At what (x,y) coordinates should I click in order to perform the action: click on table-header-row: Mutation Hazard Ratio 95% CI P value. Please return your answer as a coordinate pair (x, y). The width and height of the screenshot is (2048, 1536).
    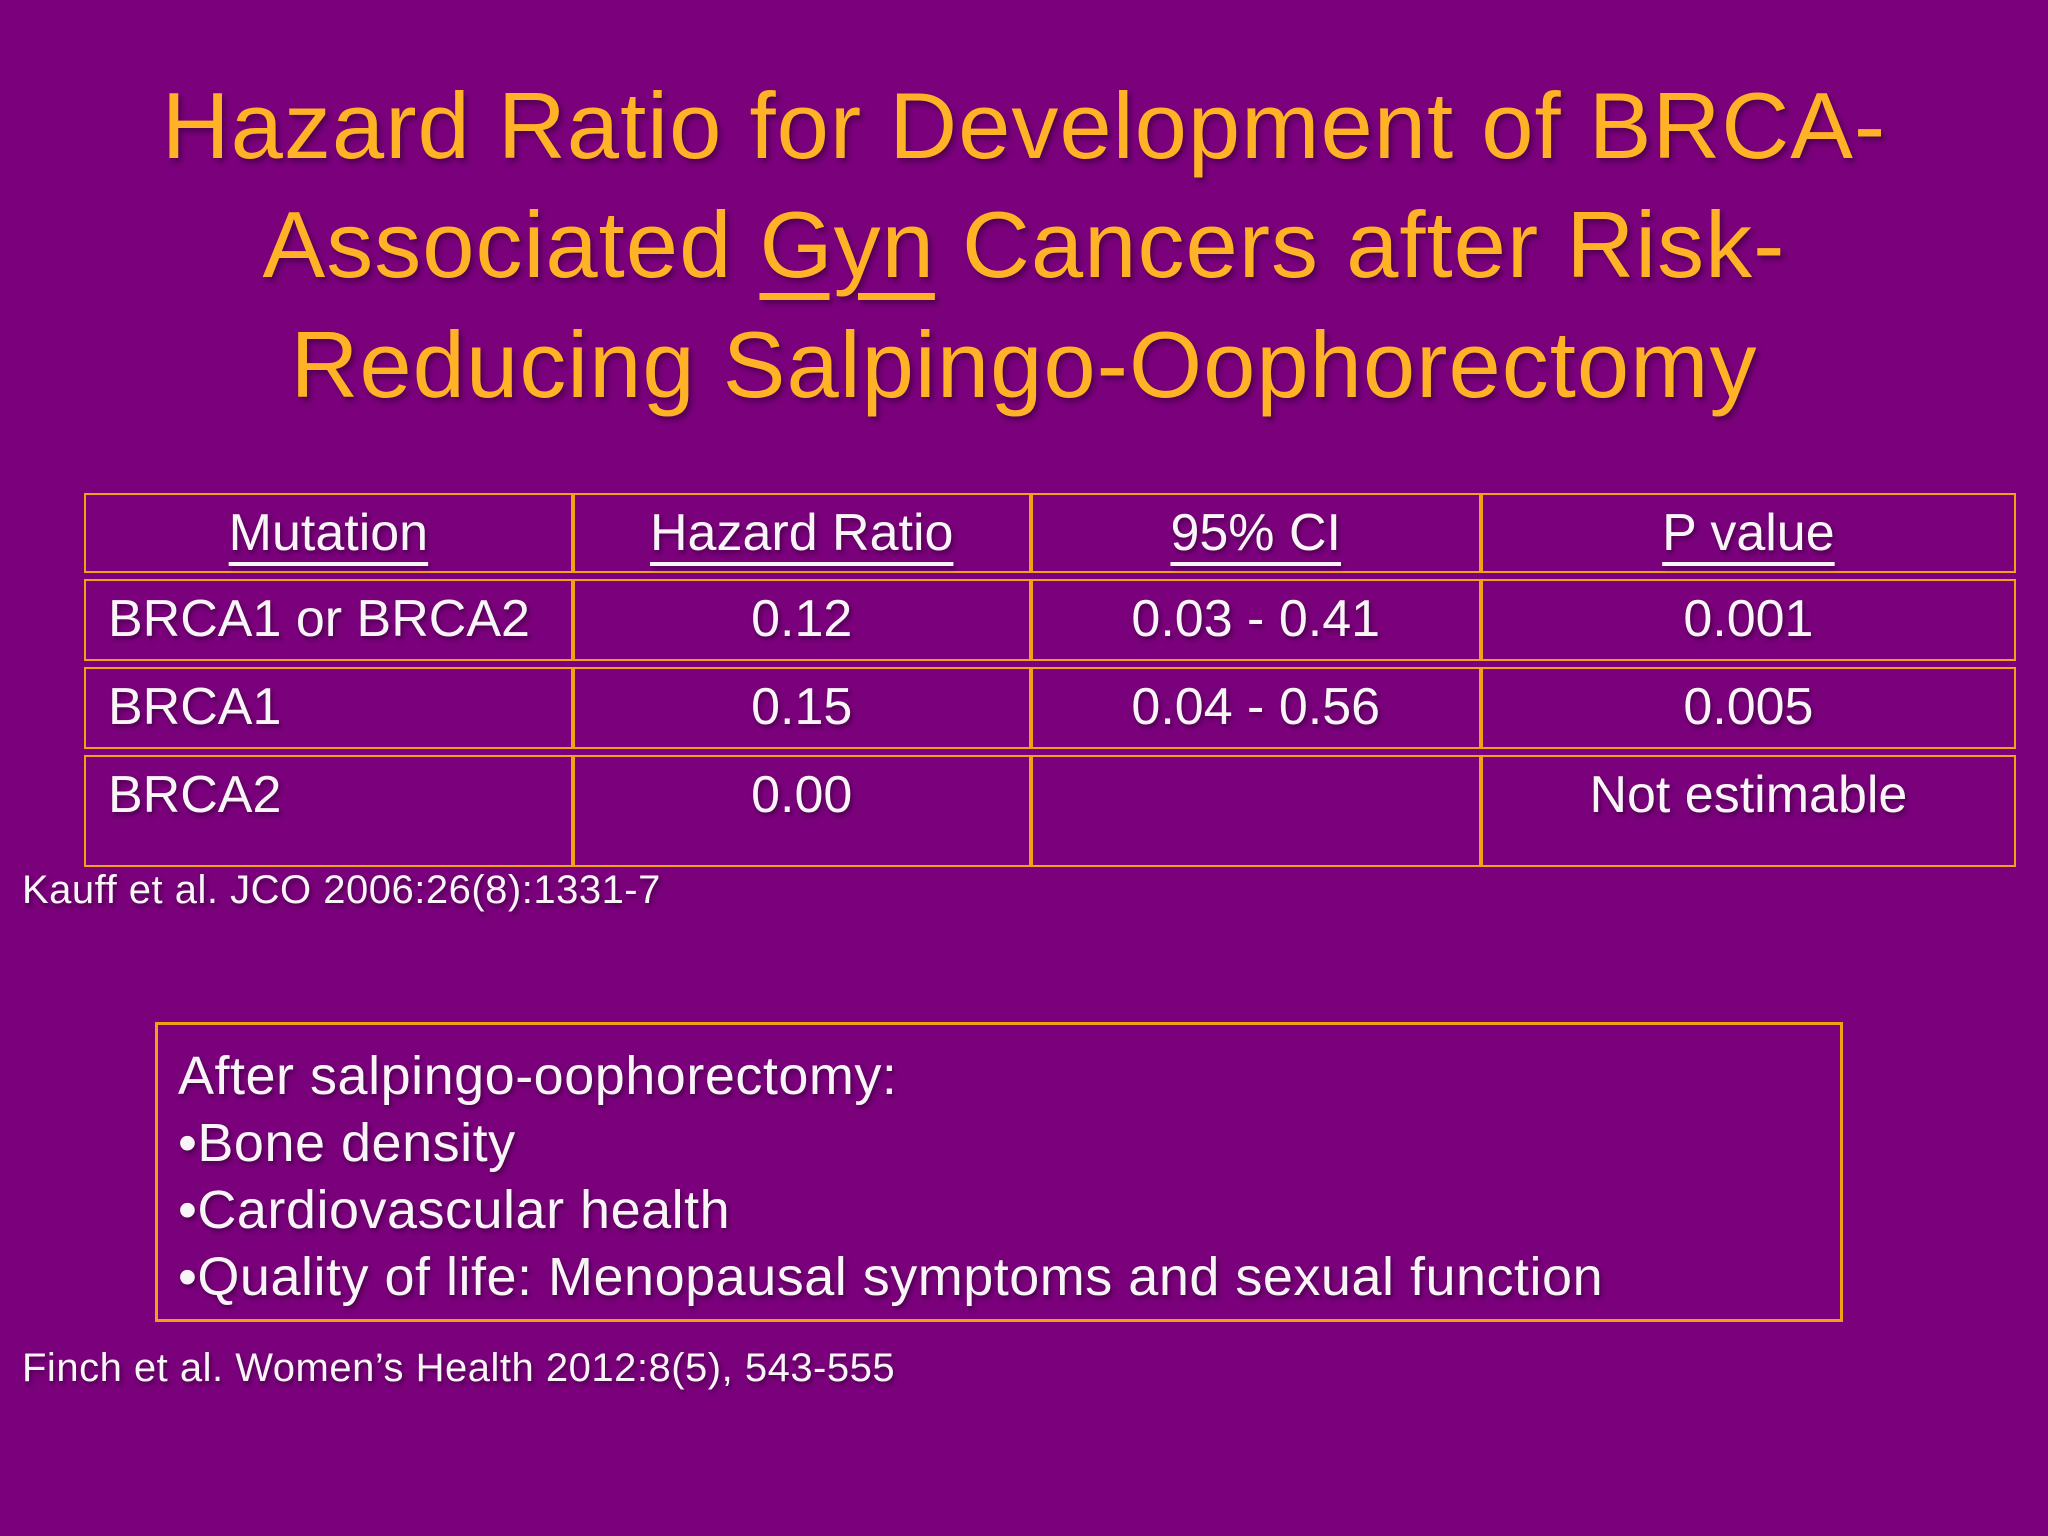
    Looking at the image, I should click on (1050, 533).